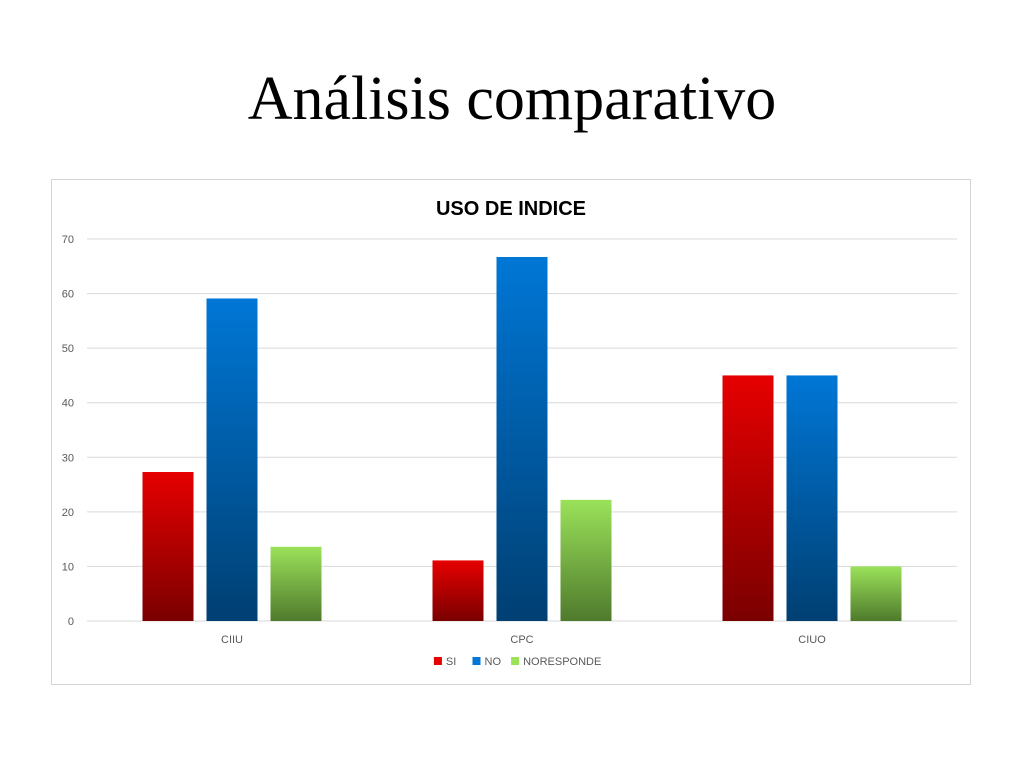 The width and height of the screenshot is (1024, 768). Describe the element at coordinates (71, 622) in the screenshot. I see `y-tick-label: 0` at that location.